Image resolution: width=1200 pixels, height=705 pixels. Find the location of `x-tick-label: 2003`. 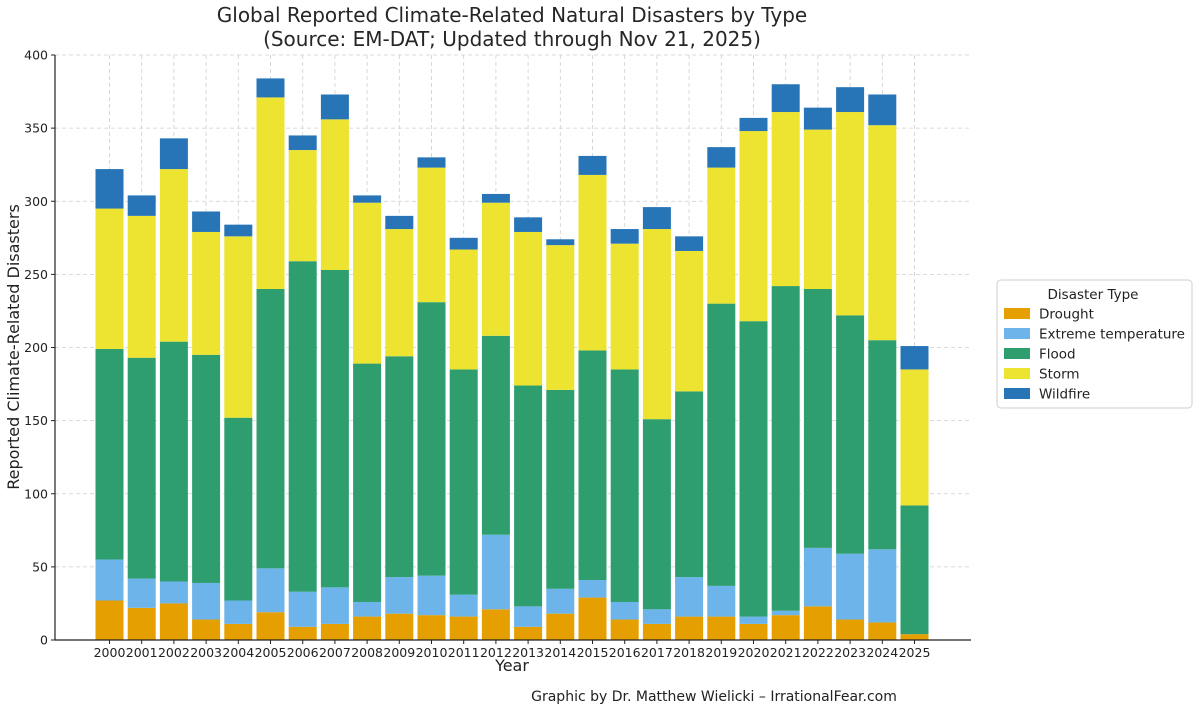

x-tick-label: 2003 is located at coordinates (206, 652).